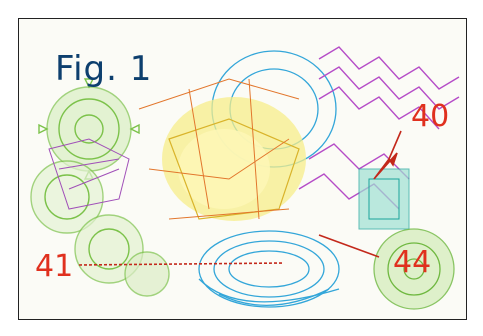 Image resolution: width=483 pixels, height=336 pixels. Describe the element at coordinates (430, 116) in the screenshot. I see `reference-numeral-40: 40` at that location.